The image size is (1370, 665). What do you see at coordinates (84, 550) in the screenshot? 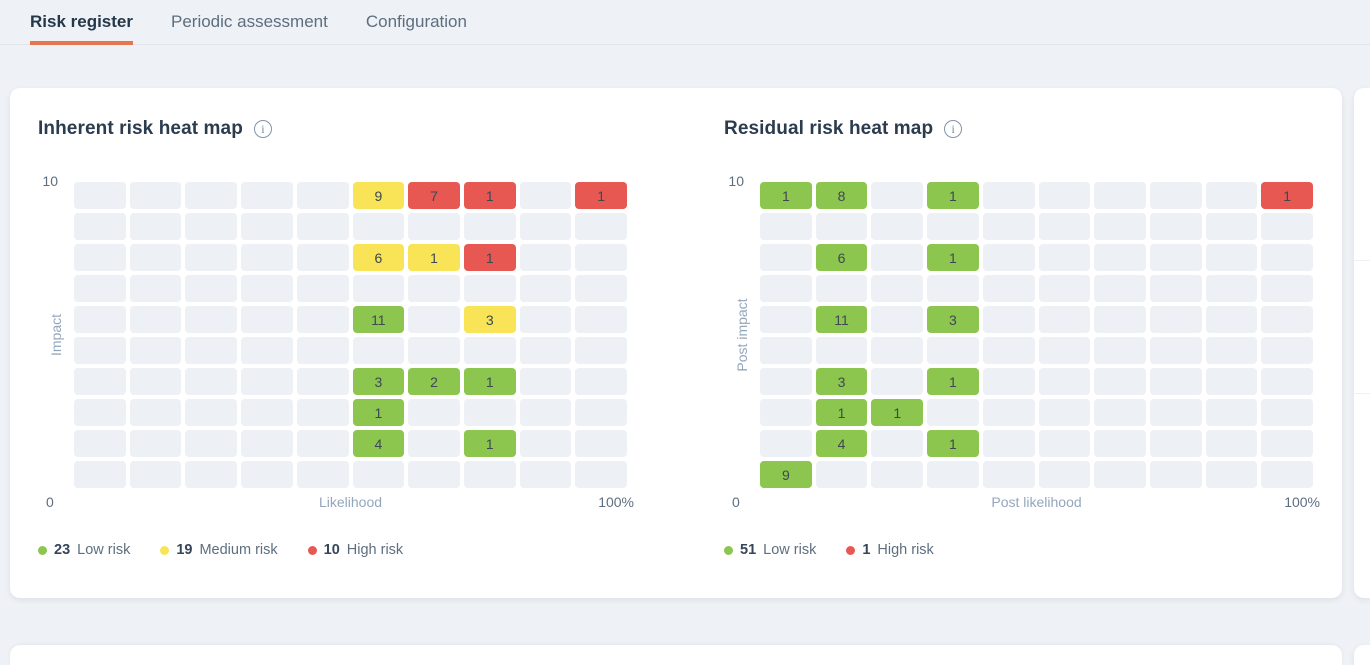
I see `legend-item-low: 23 Low risk` at bounding box center [84, 550].